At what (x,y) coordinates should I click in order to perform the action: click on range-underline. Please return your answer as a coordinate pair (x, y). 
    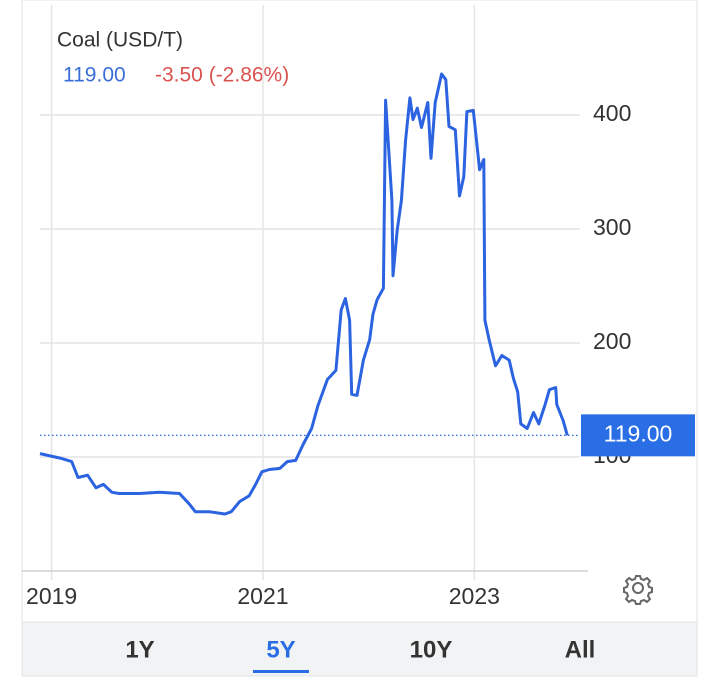
    Looking at the image, I should click on (281, 671).